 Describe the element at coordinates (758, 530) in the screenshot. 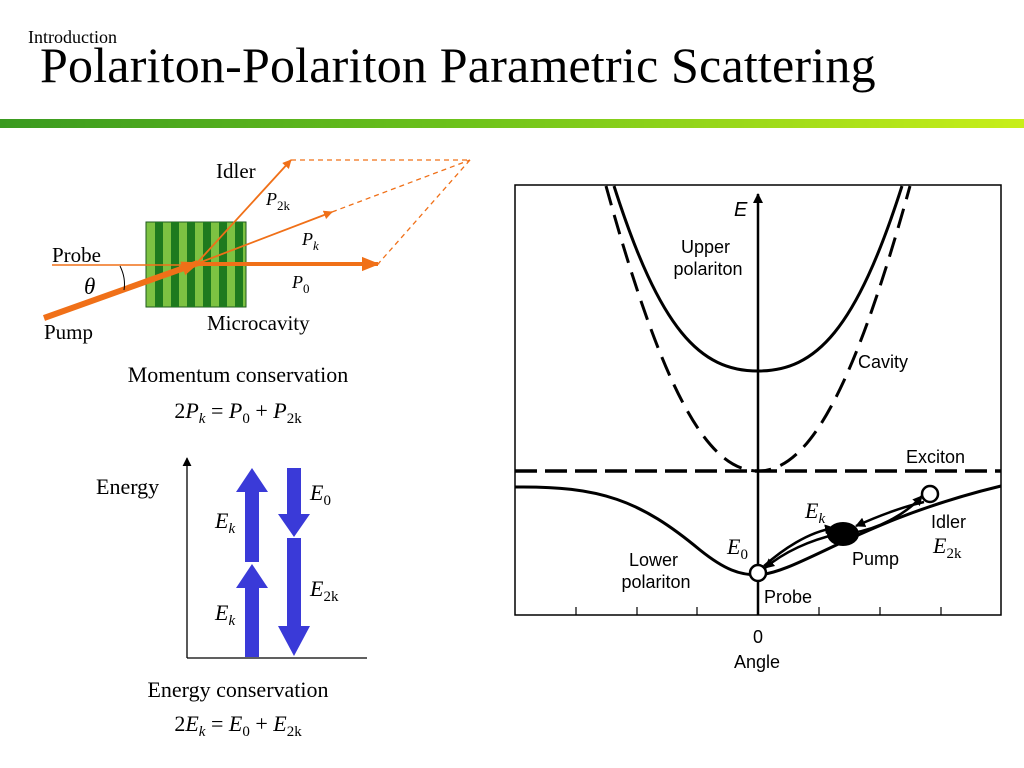

I see `lower-polariton-curve` at that location.